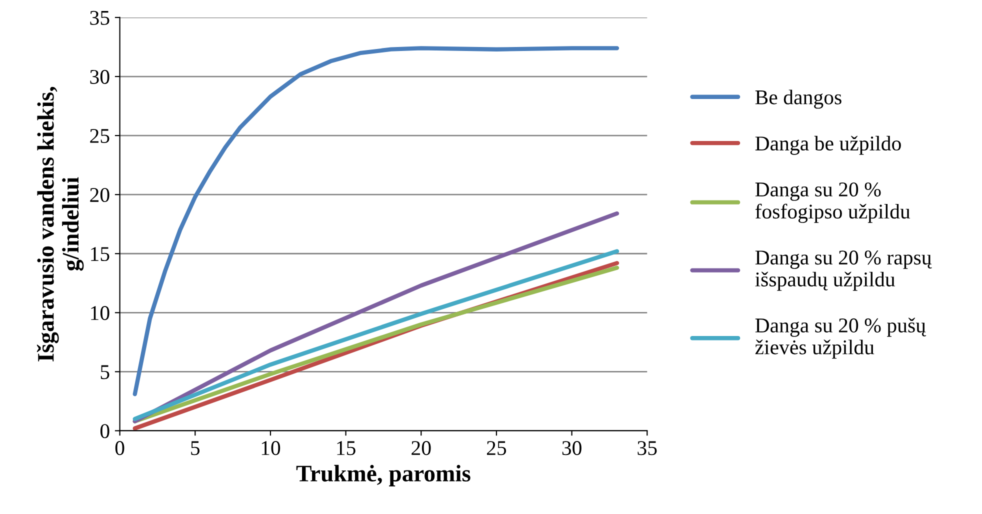  What do you see at coordinates (843, 270) in the screenshot?
I see `legend-label: Danga su 20 % rapsų išspaudų užpildu` at bounding box center [843, 270].